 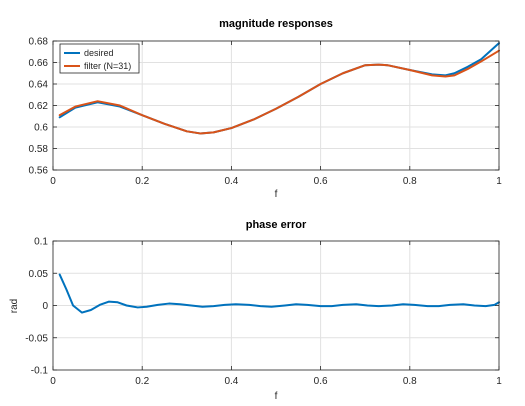 What do you see at coordinates (36, 338) in the screenshot?
I see `y-tick-label: -0.05` at bounding box center [36, 338].